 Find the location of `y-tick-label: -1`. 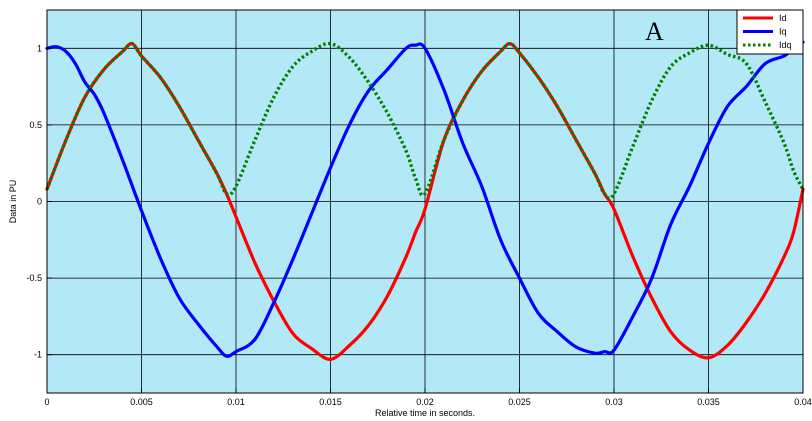

y-tick-label: -1 is located at coordinates (38, 355).